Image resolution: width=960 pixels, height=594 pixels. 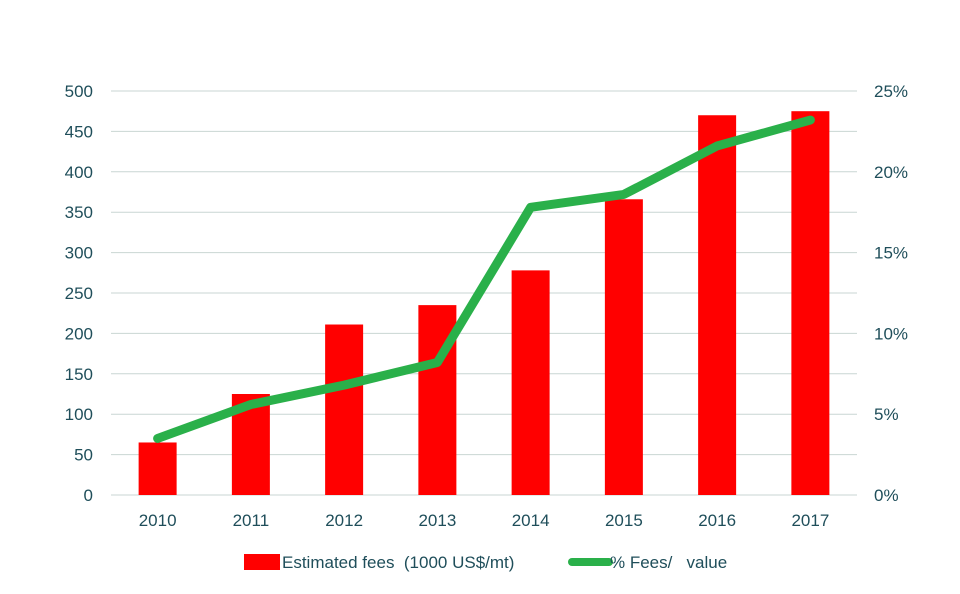 What do you see at coordinates (79, 131) in the screenshot?
I see `left-tick-label: 450` at bounding box center [79, 131].